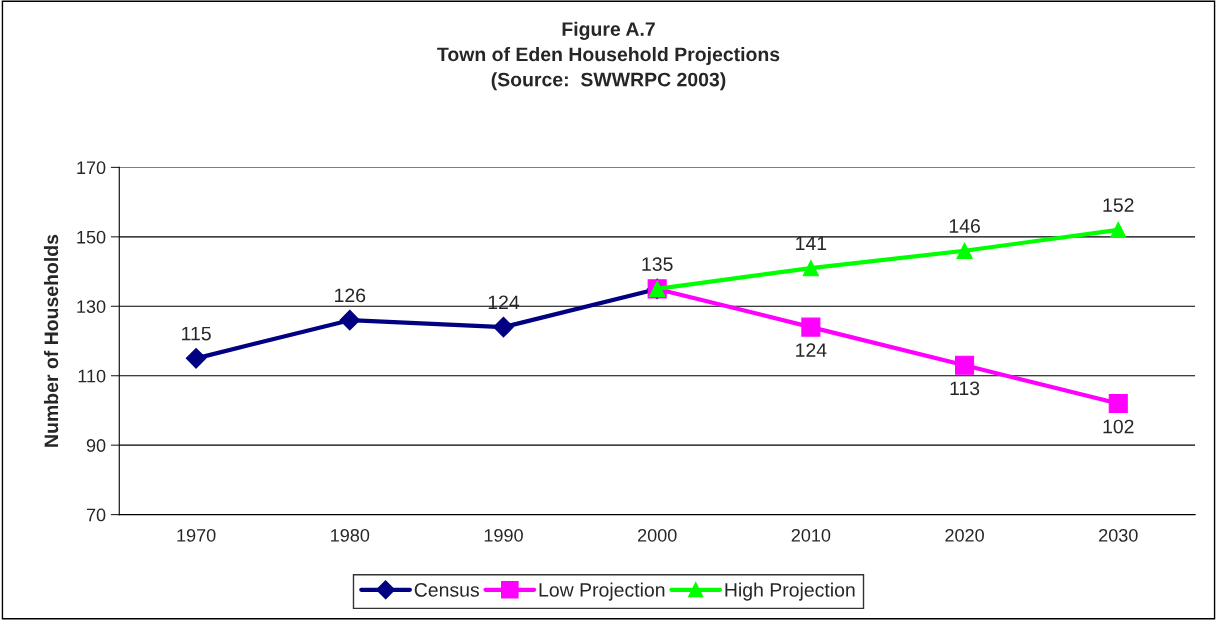  I want to click on legend-label: Census, so click(446, 590).